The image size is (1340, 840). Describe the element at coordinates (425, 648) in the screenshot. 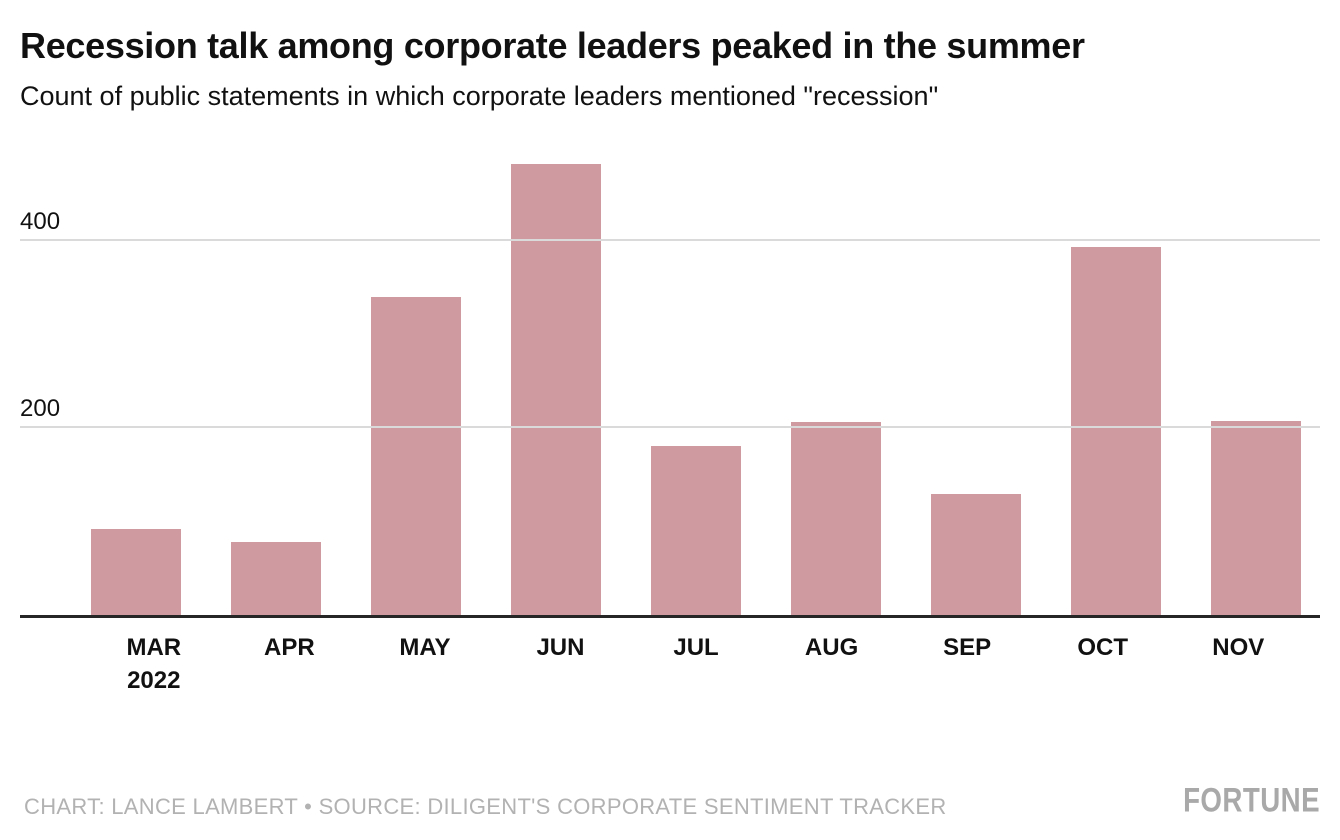

I see `x-tick-label: MAY` at that location.